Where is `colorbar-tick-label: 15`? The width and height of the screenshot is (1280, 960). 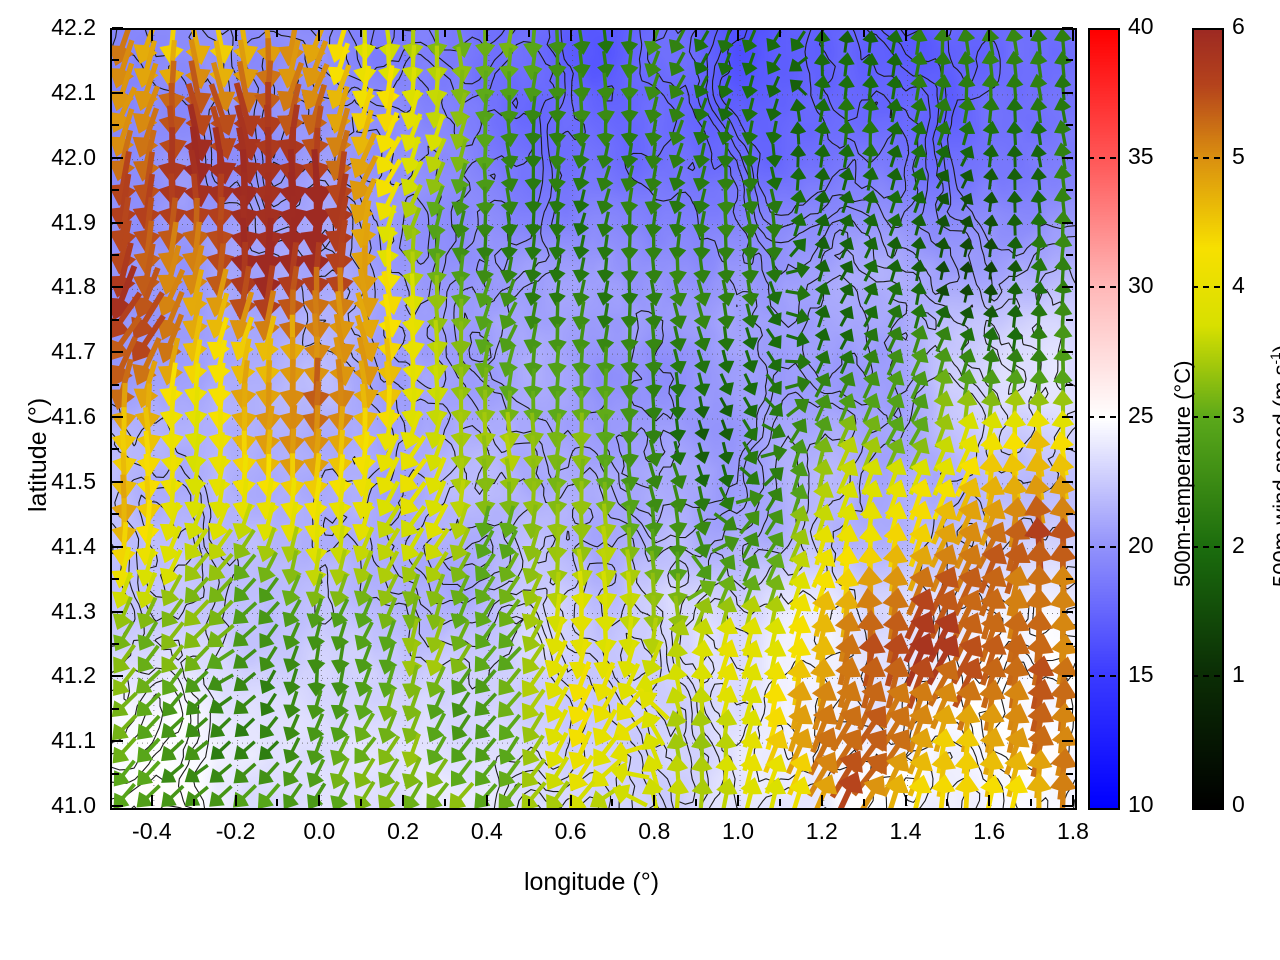 colorbar-tick-label: 15 is located at coordinates (1141, 674).